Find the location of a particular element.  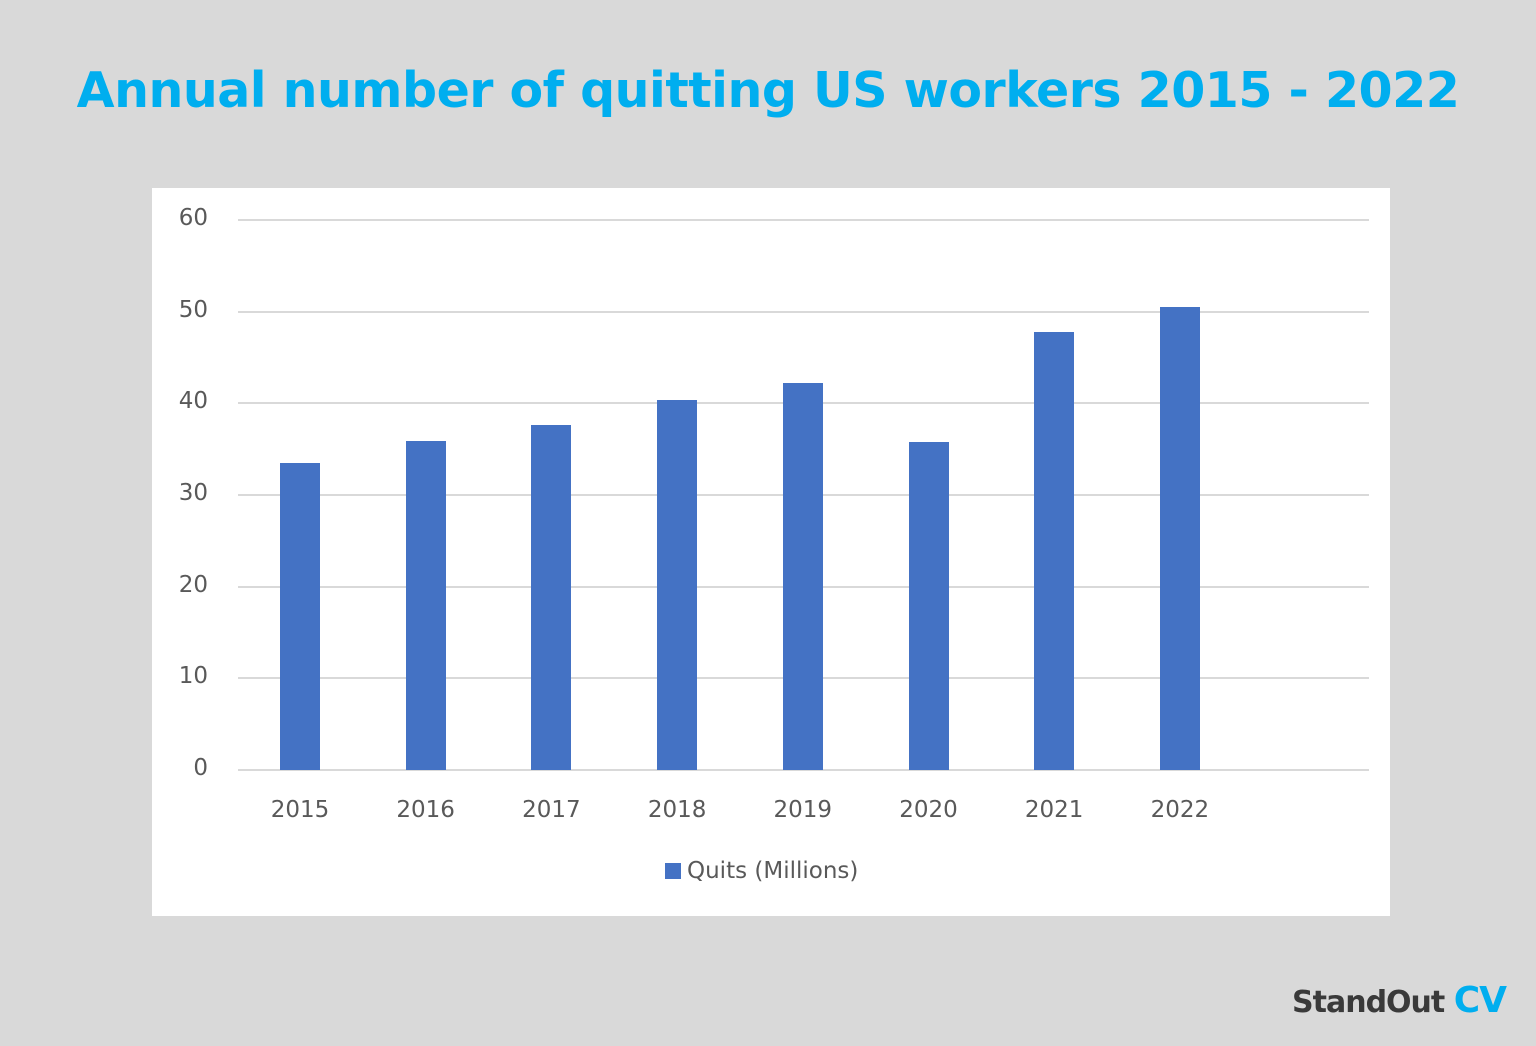

bar-2020 is located at coordinates (928, 605).